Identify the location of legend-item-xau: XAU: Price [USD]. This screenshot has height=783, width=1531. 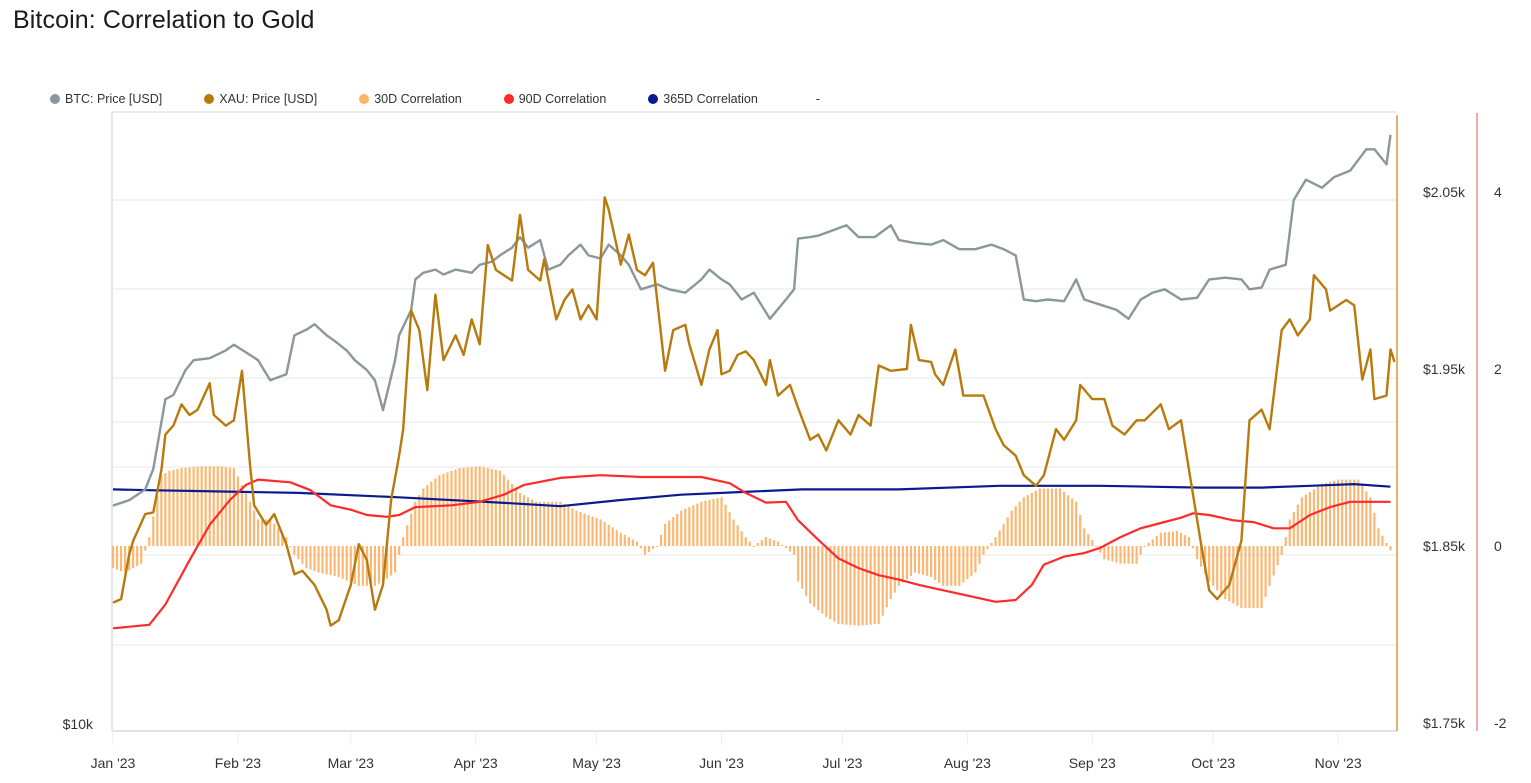
(260, 99).